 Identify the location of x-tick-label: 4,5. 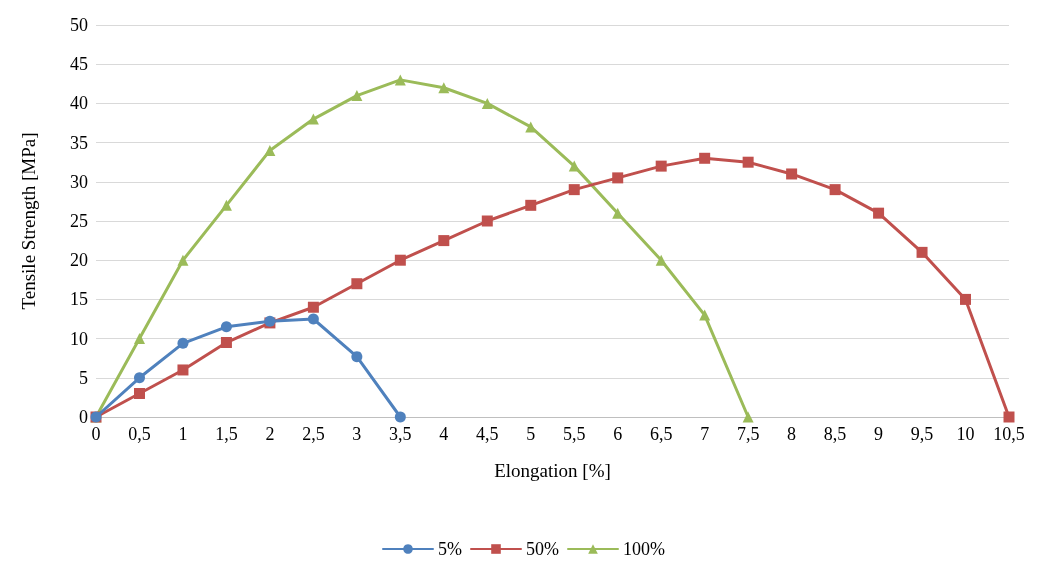
(487, 434).